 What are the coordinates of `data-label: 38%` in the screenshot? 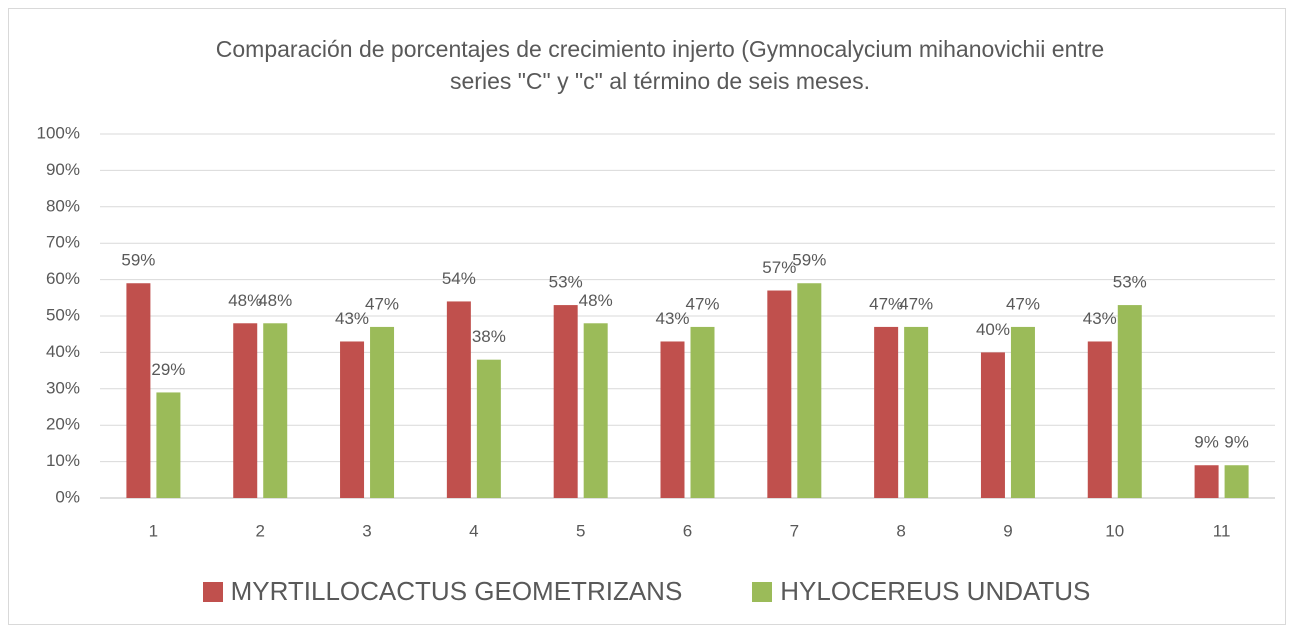 It's located at (489, 336).